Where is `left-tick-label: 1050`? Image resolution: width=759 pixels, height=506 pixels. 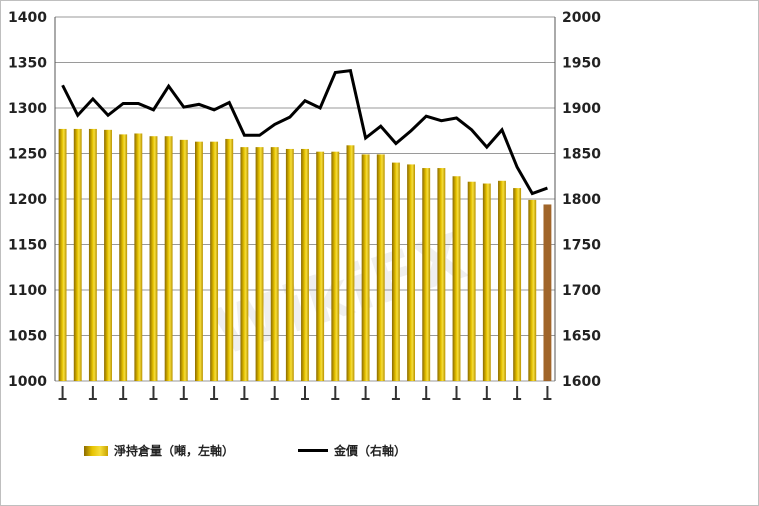
left-tick-label: 1050 is located at coordinates (27, 337).